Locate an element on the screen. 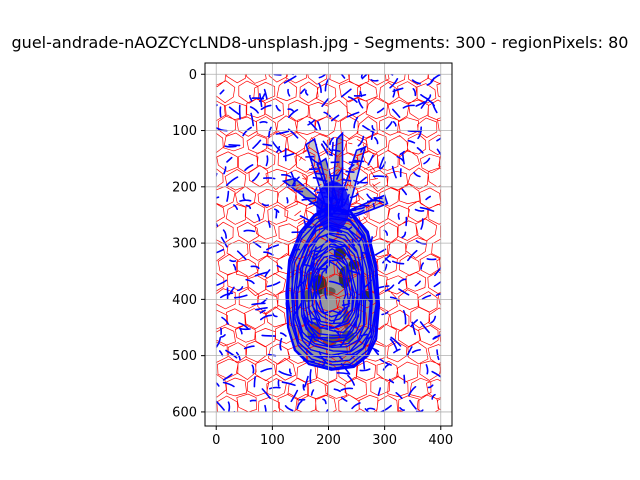  body-outline is located at coordinates (333, 288).